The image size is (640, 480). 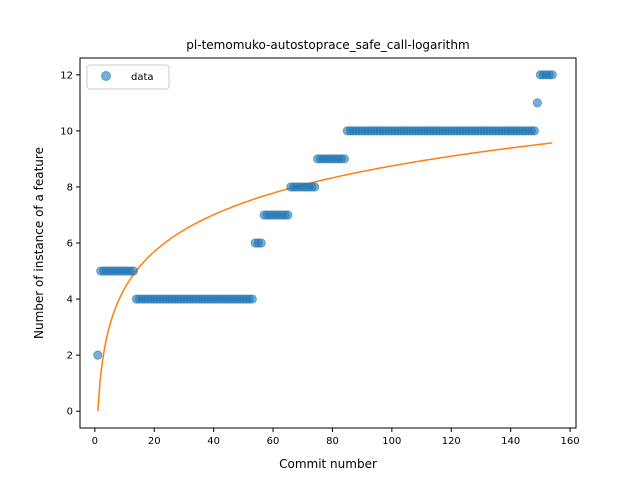 What do you see at coordinates (95, 441) in the screenshot?
I see `x-tick-label: 0` at bounding box center [95, 441].